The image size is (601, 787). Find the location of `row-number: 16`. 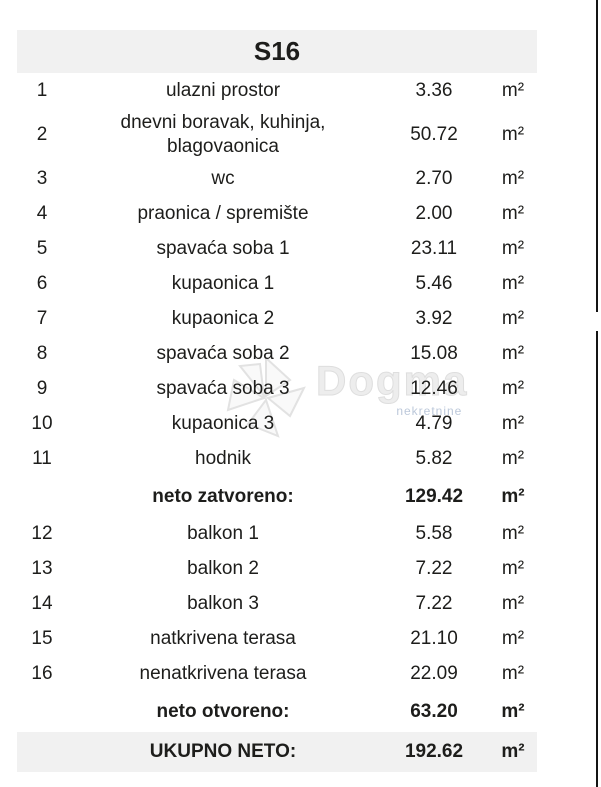

row-number: 16 is located at coordinates (42, 673).